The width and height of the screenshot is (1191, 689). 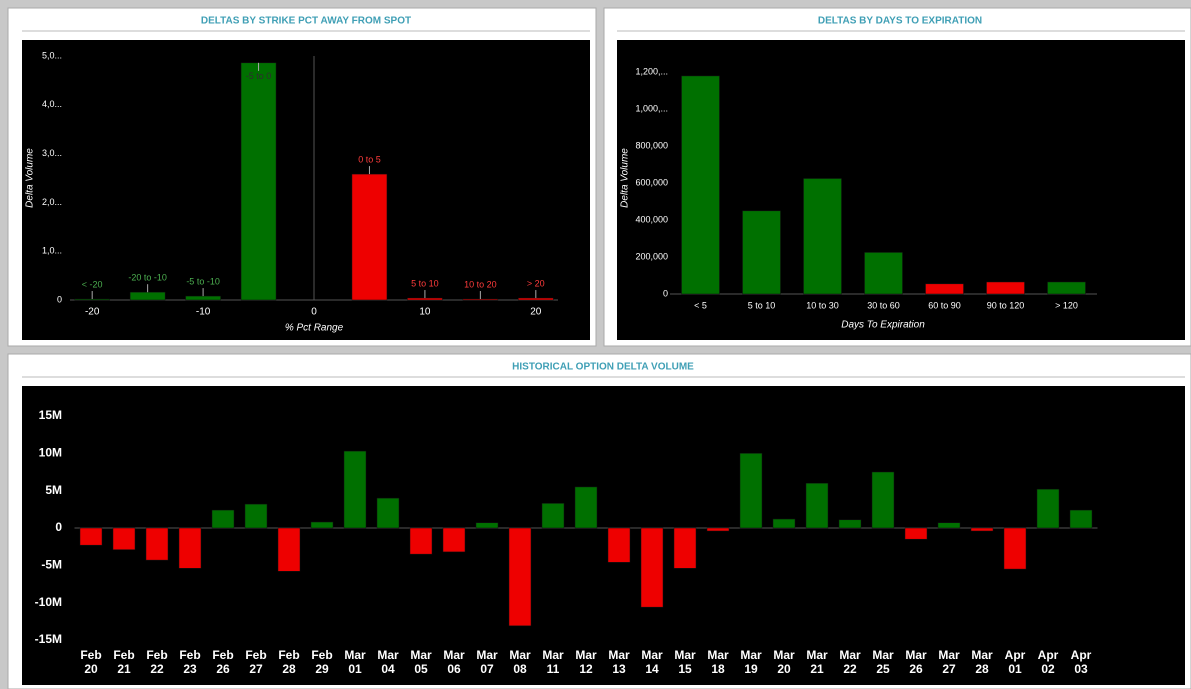 What do you see at coordinates (751, 662) in the screenshot?
I see `x-tick-label: Mar 19` at bounding box center [751, 662].